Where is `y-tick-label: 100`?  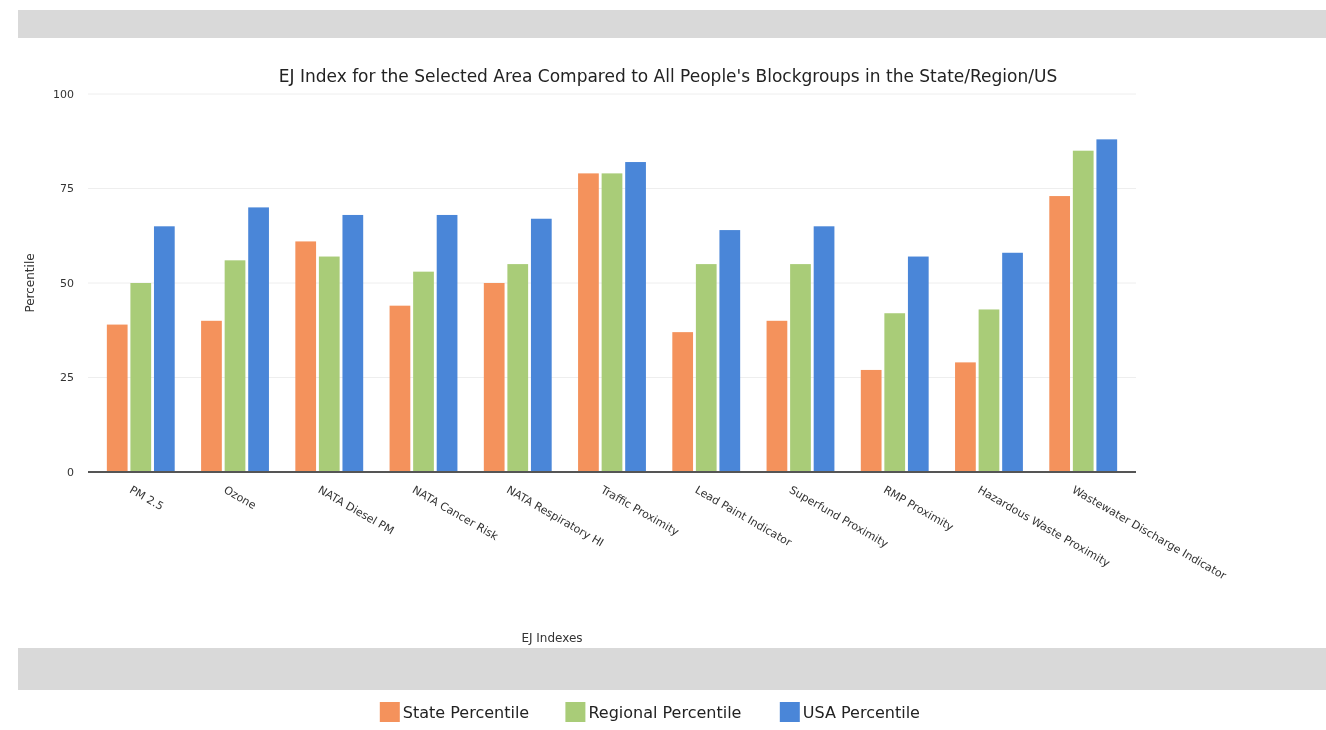 y-tick-label: 100 is located at coordinates (63, 94).